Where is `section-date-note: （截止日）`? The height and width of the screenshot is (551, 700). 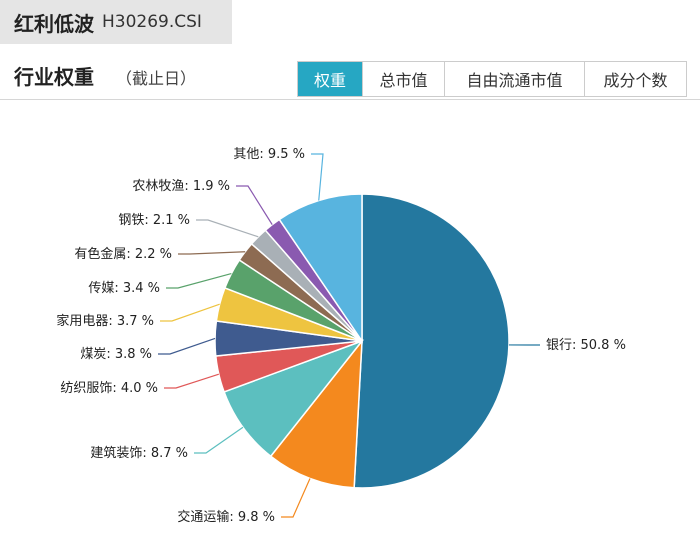 section-date-note: （截止日） is located at coordinates (156, 78).